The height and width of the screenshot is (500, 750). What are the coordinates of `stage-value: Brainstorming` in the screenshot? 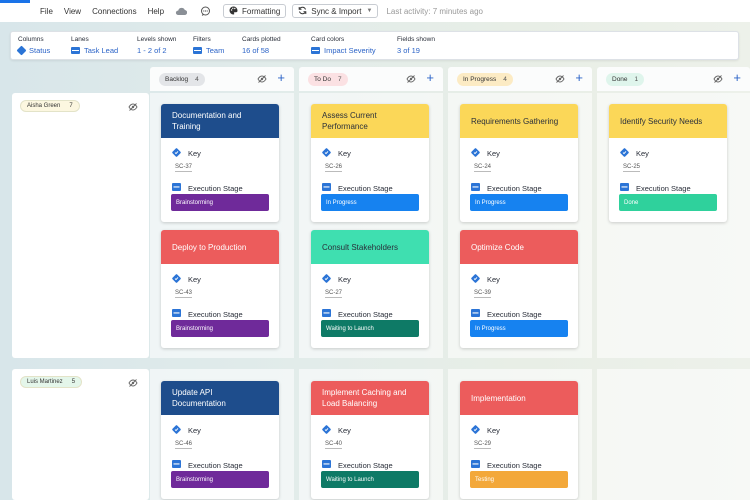 It's located at (195, 479).